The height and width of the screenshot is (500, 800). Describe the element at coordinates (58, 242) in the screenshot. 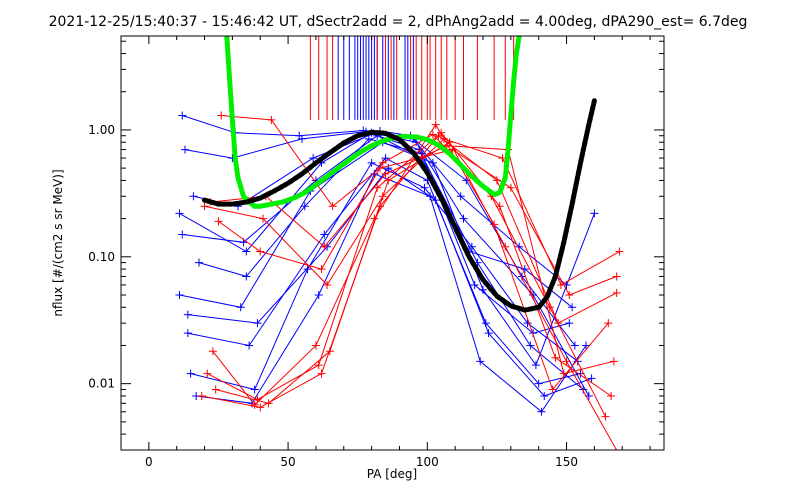

I see `y-axis-label: nflux [#/(cm2 s sr MeV)]` at that location.